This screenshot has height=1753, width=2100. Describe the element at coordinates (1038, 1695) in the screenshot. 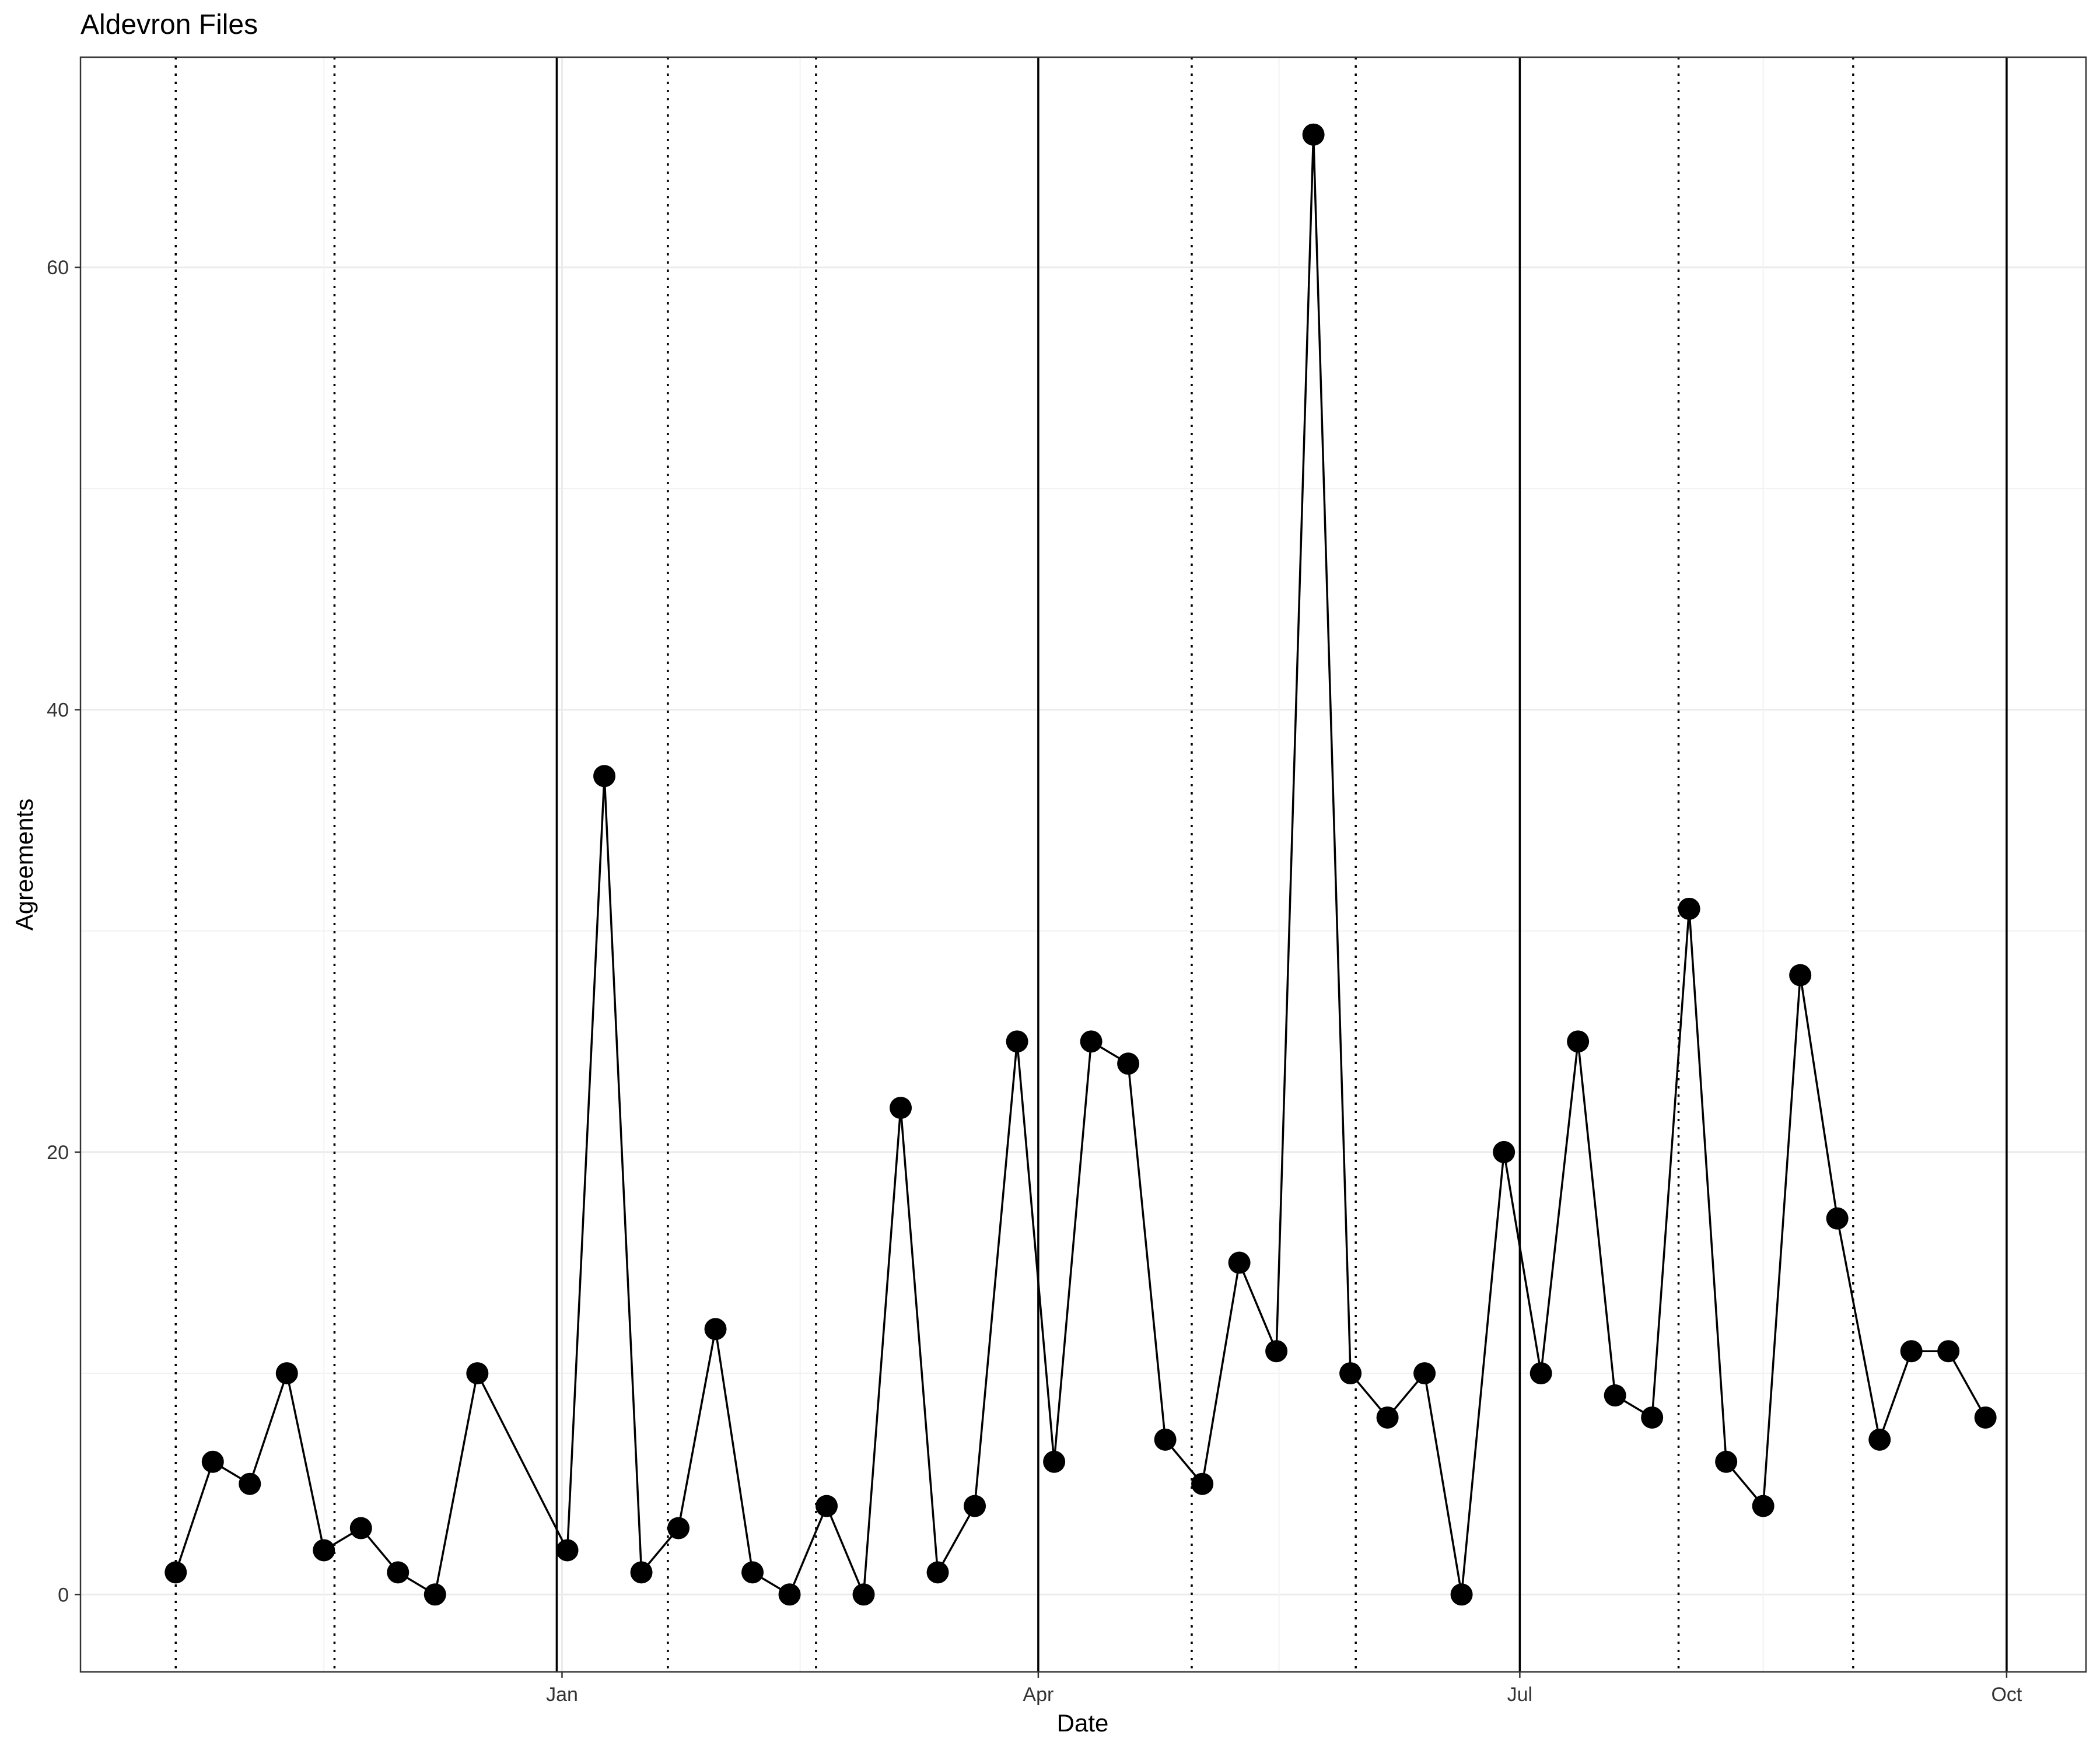

I see `x-tick-label: Apr` at that location.